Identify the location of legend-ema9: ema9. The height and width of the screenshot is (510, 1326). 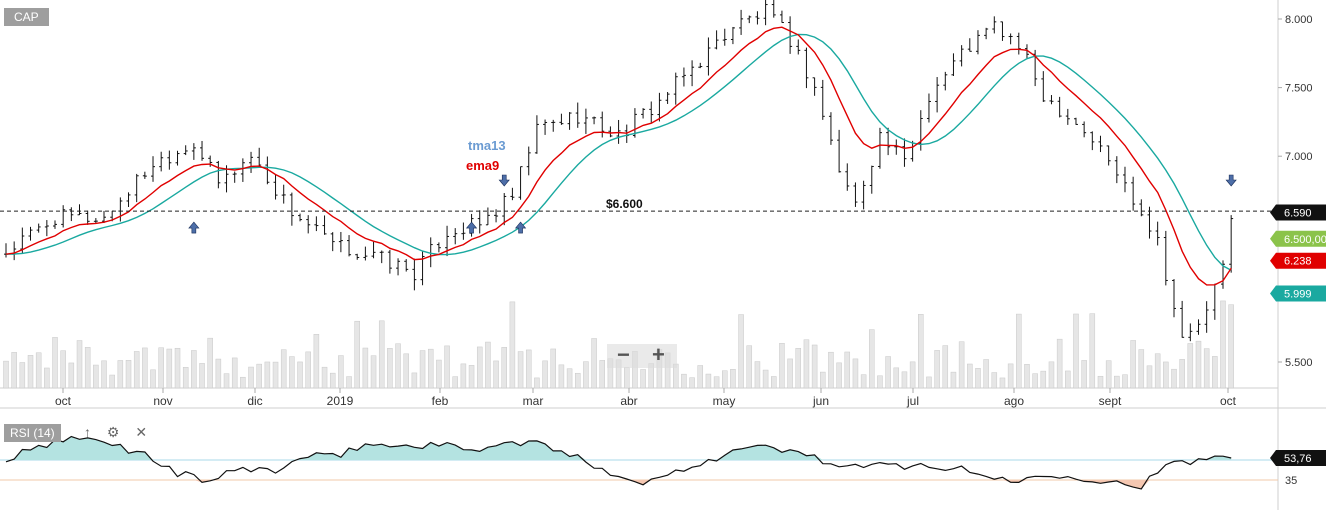
(482, 165).